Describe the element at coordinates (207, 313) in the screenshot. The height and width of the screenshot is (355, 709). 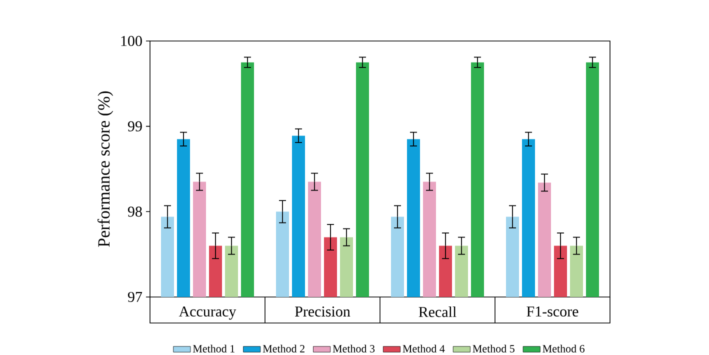
I see `x-tick-label: Accuracy` at that location.